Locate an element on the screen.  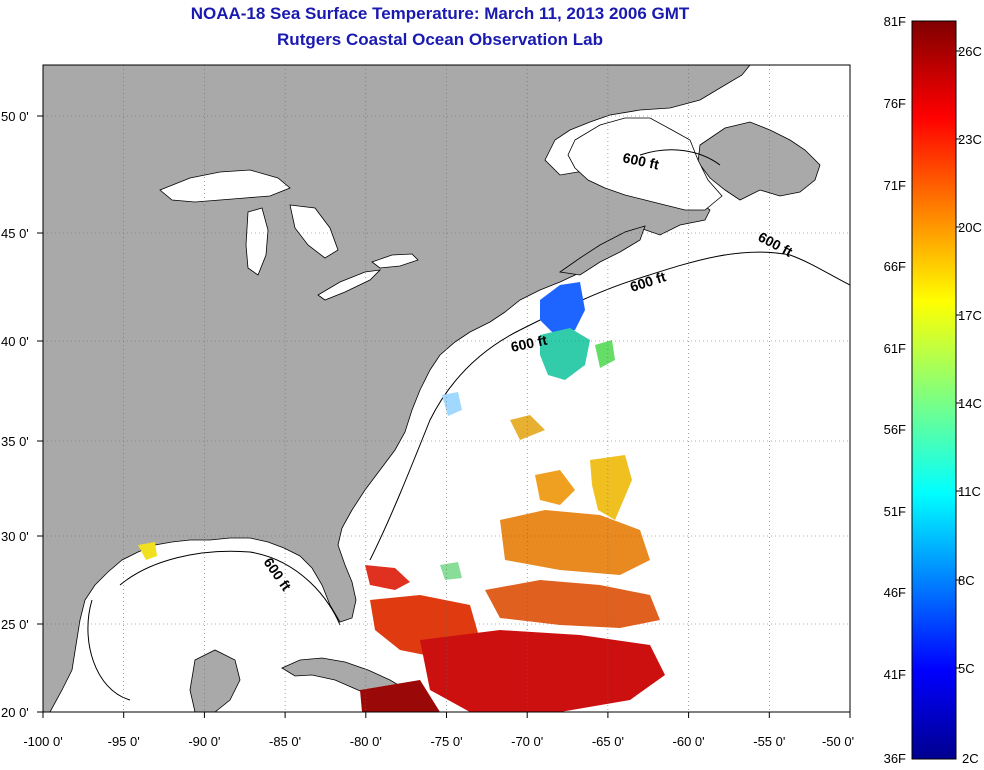
lon-tick-label: -75 0' is located at coordinates (446, 741).